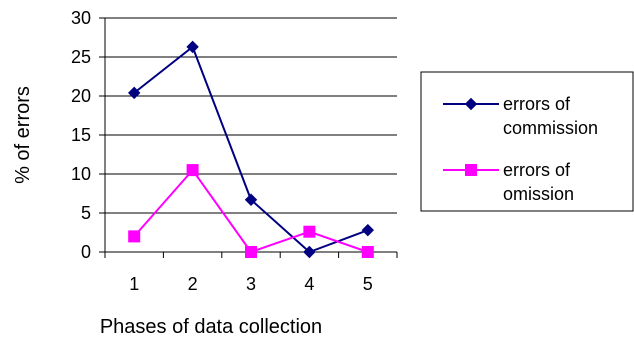  What do you see at coordinates (86, 213) in the screenshot?
I see `y-tick-label: 5` at bounding box center [86, 213].